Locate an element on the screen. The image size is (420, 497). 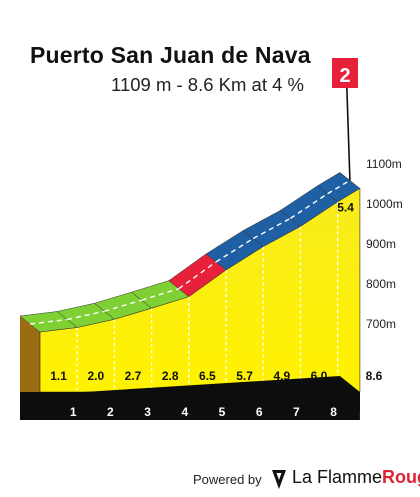
gradient-label: 6.0 is located at coordinates (319, 376).